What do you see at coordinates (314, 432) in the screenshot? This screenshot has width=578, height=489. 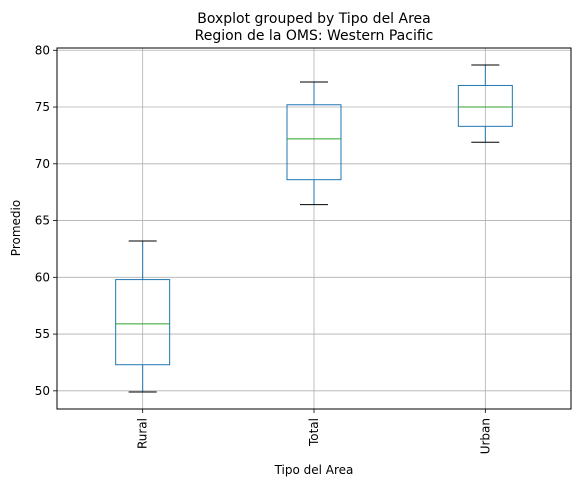 I see `x-tick-label: Total` at bounding box center [314, 432].